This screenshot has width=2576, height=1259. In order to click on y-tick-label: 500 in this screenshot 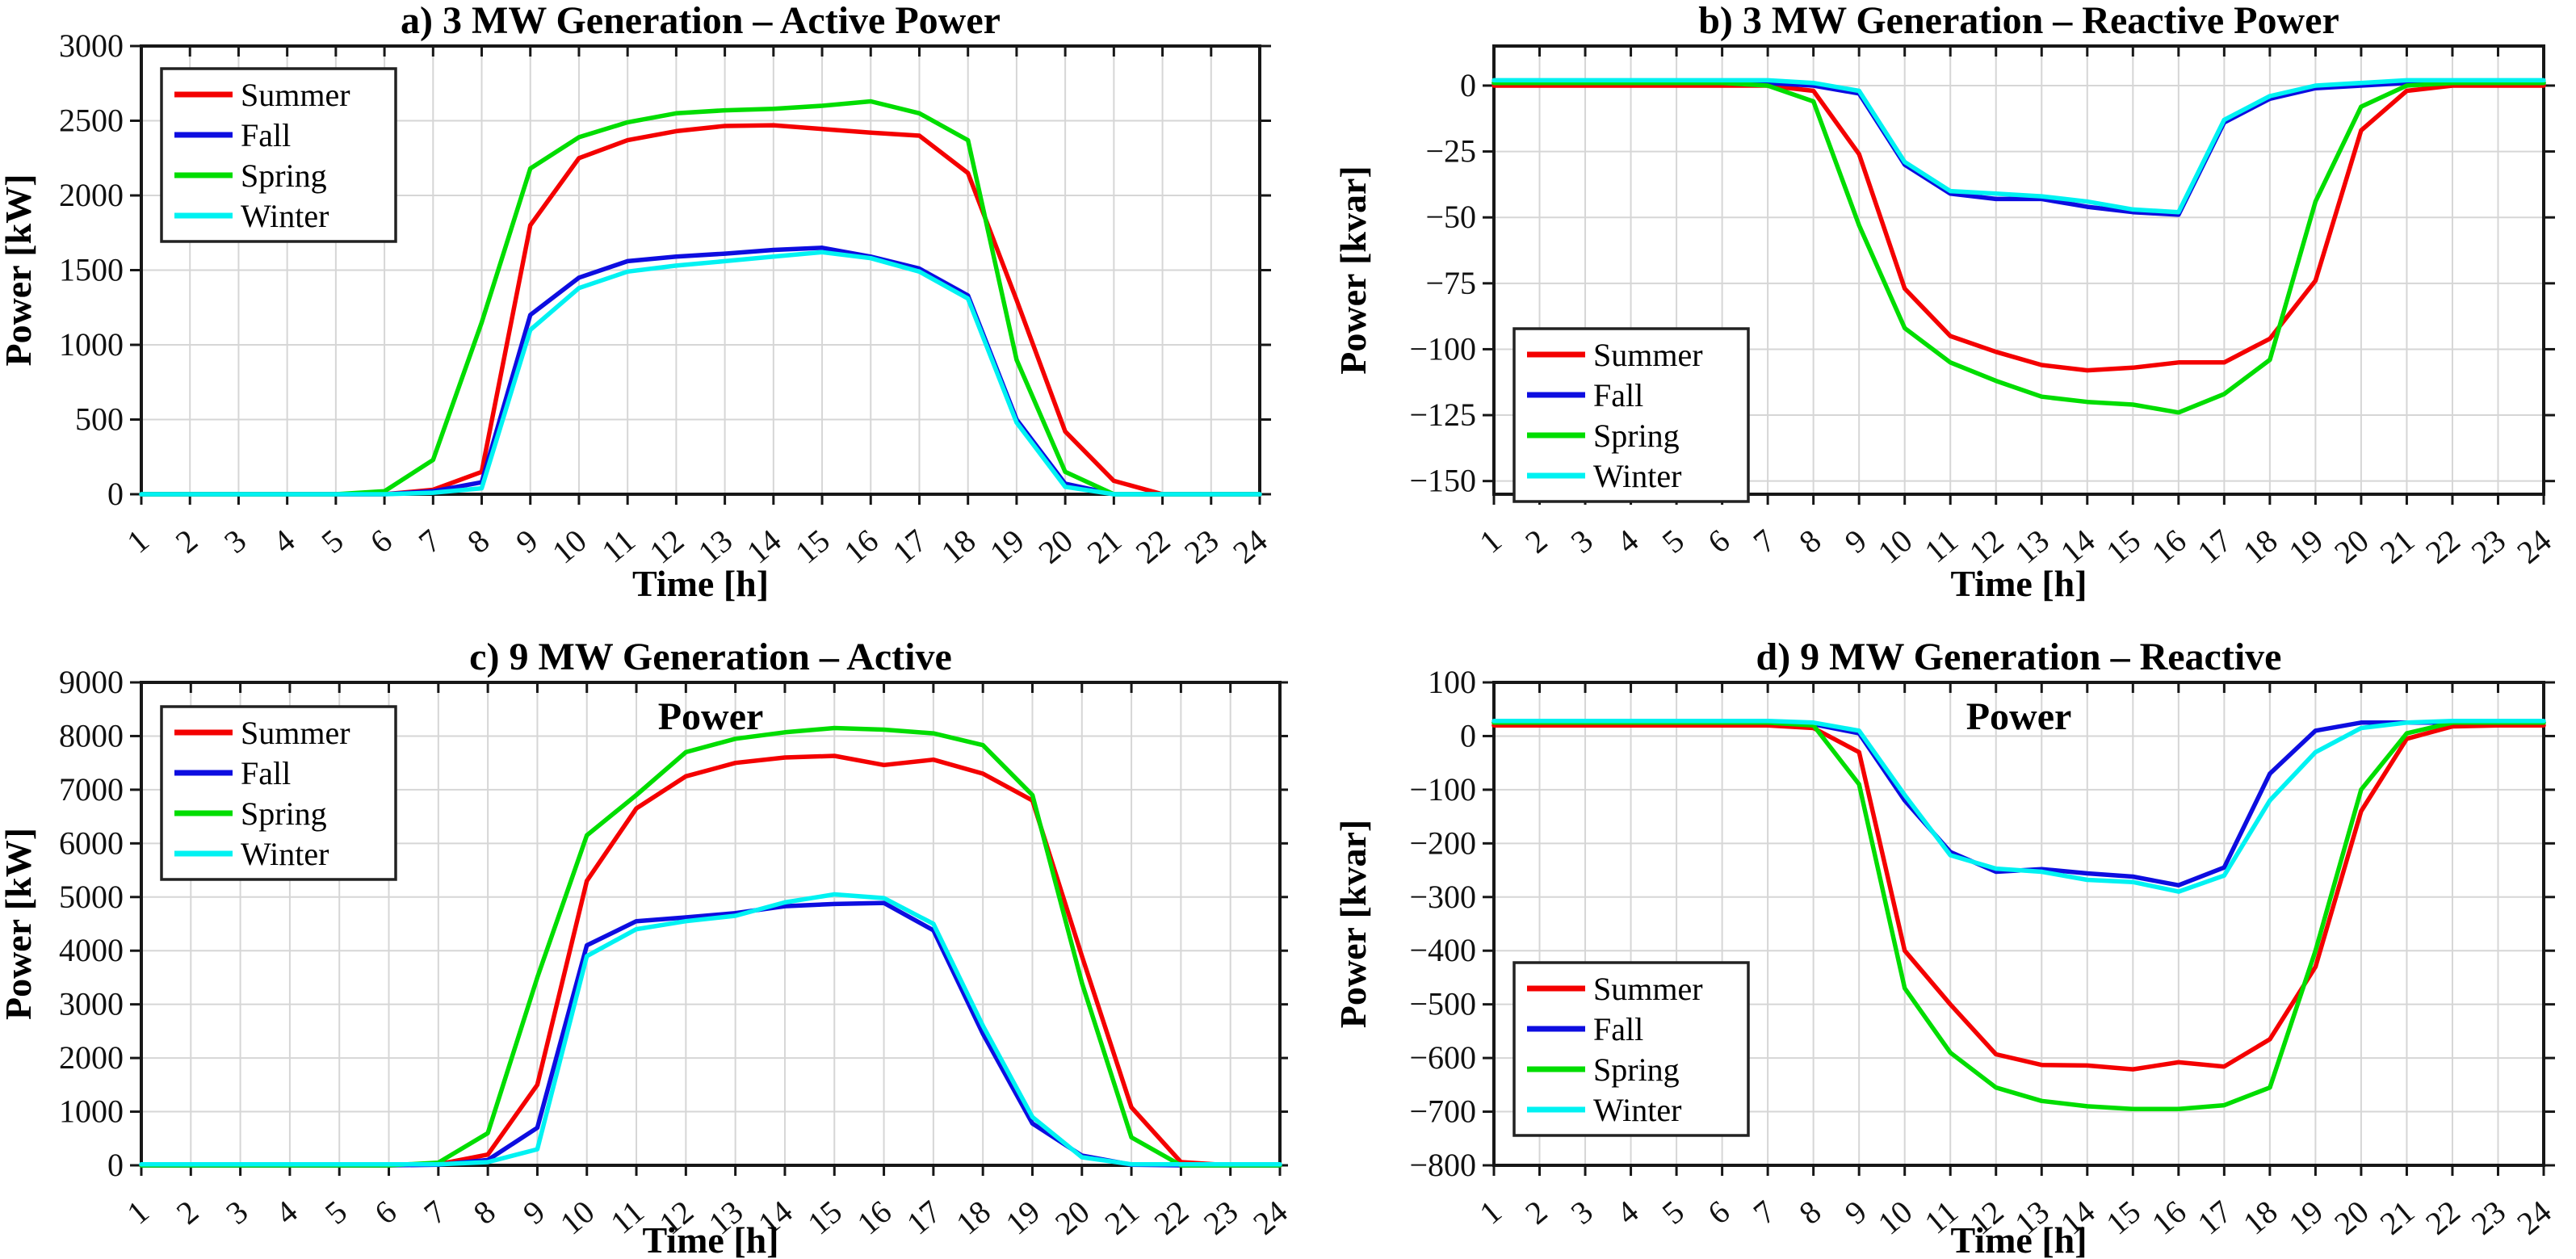, I will do `click(99, 420)`.